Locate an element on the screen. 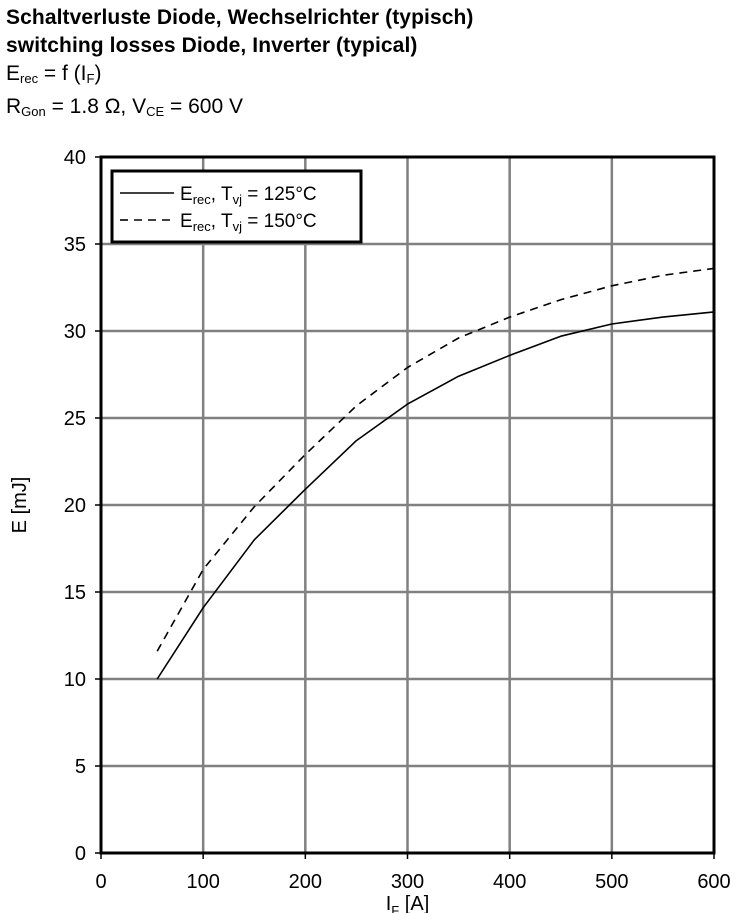 The image size is (754, 913). legend-entry-1: Erec, Tvj = 125°C is located at coordinates (248, 195).